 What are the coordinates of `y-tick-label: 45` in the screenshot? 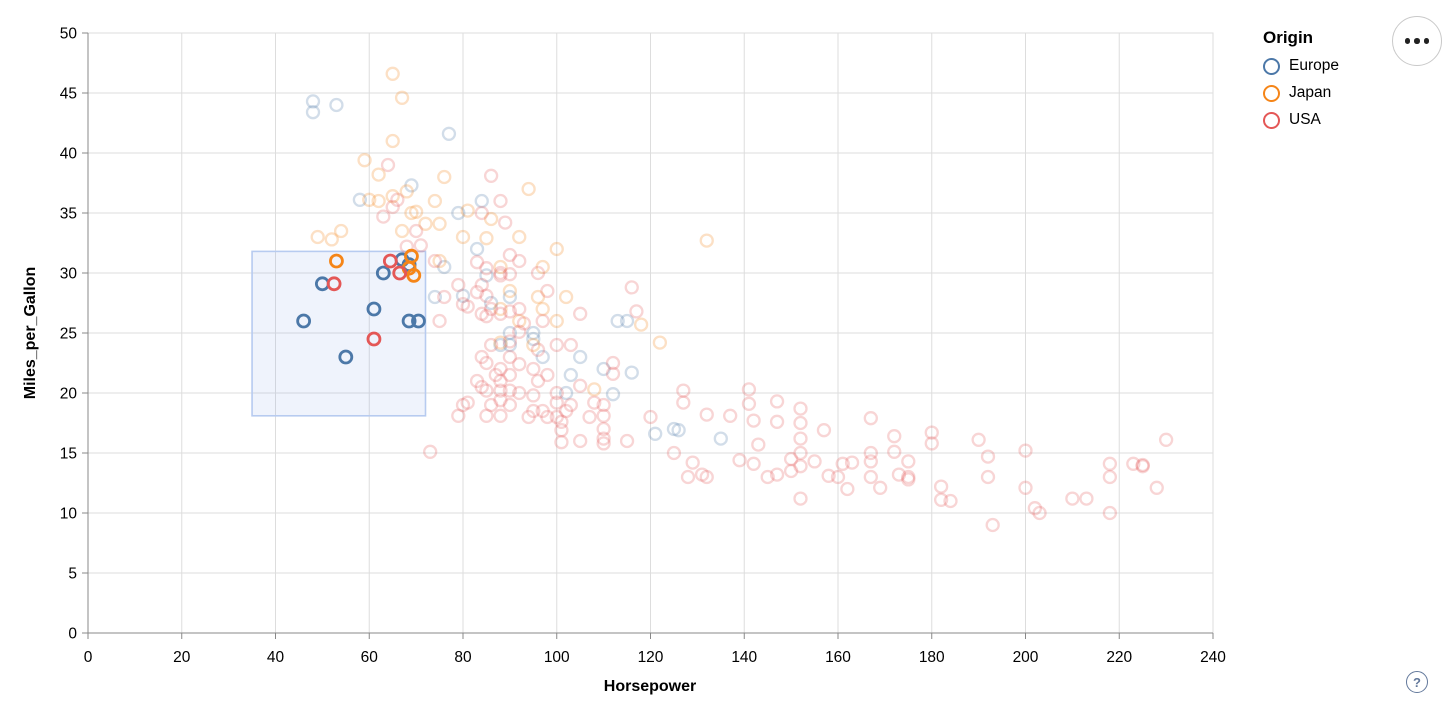 It's located at (68, 94).